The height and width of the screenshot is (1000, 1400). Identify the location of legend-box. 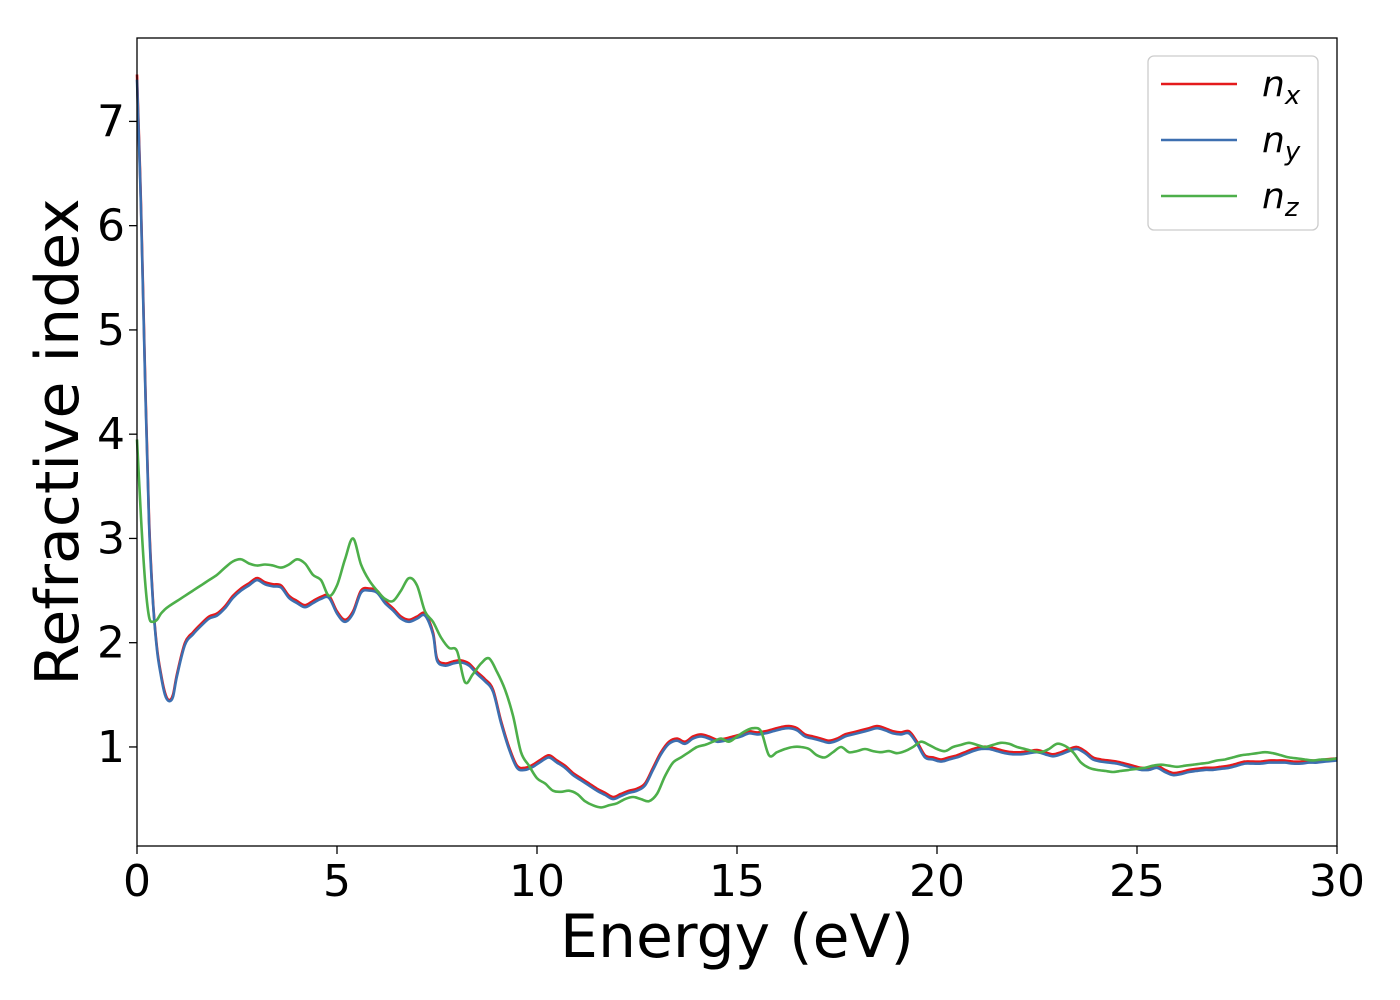
(1233, 143).